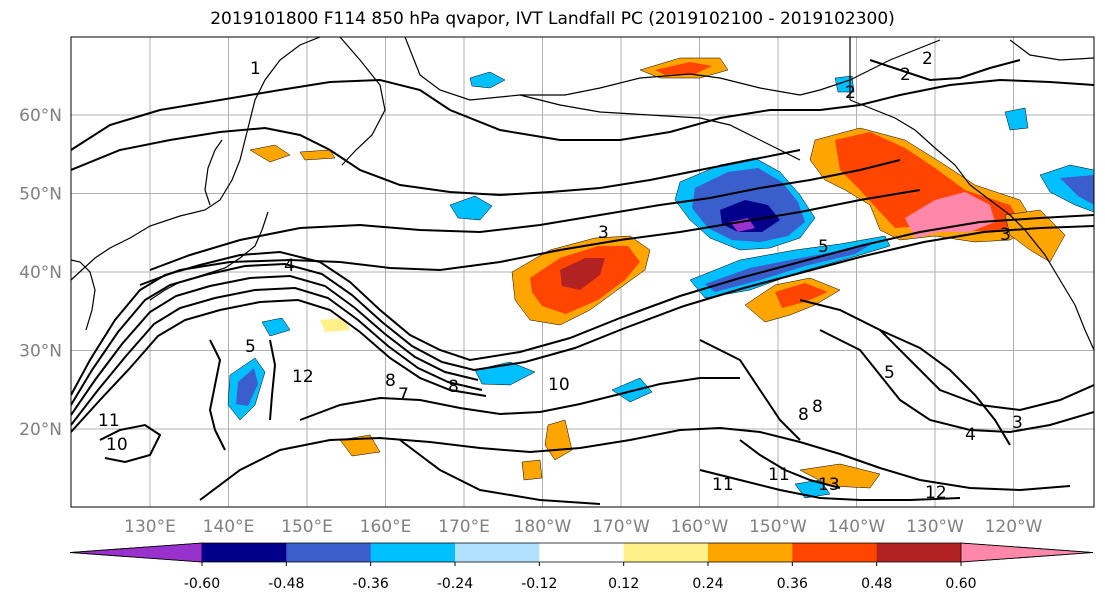 The width and height of the screenshot is (1105, 601). Describe the element at coordinates (307, 527) in the screenshot. I see `longitude-tick-label: 150°E` at that location.